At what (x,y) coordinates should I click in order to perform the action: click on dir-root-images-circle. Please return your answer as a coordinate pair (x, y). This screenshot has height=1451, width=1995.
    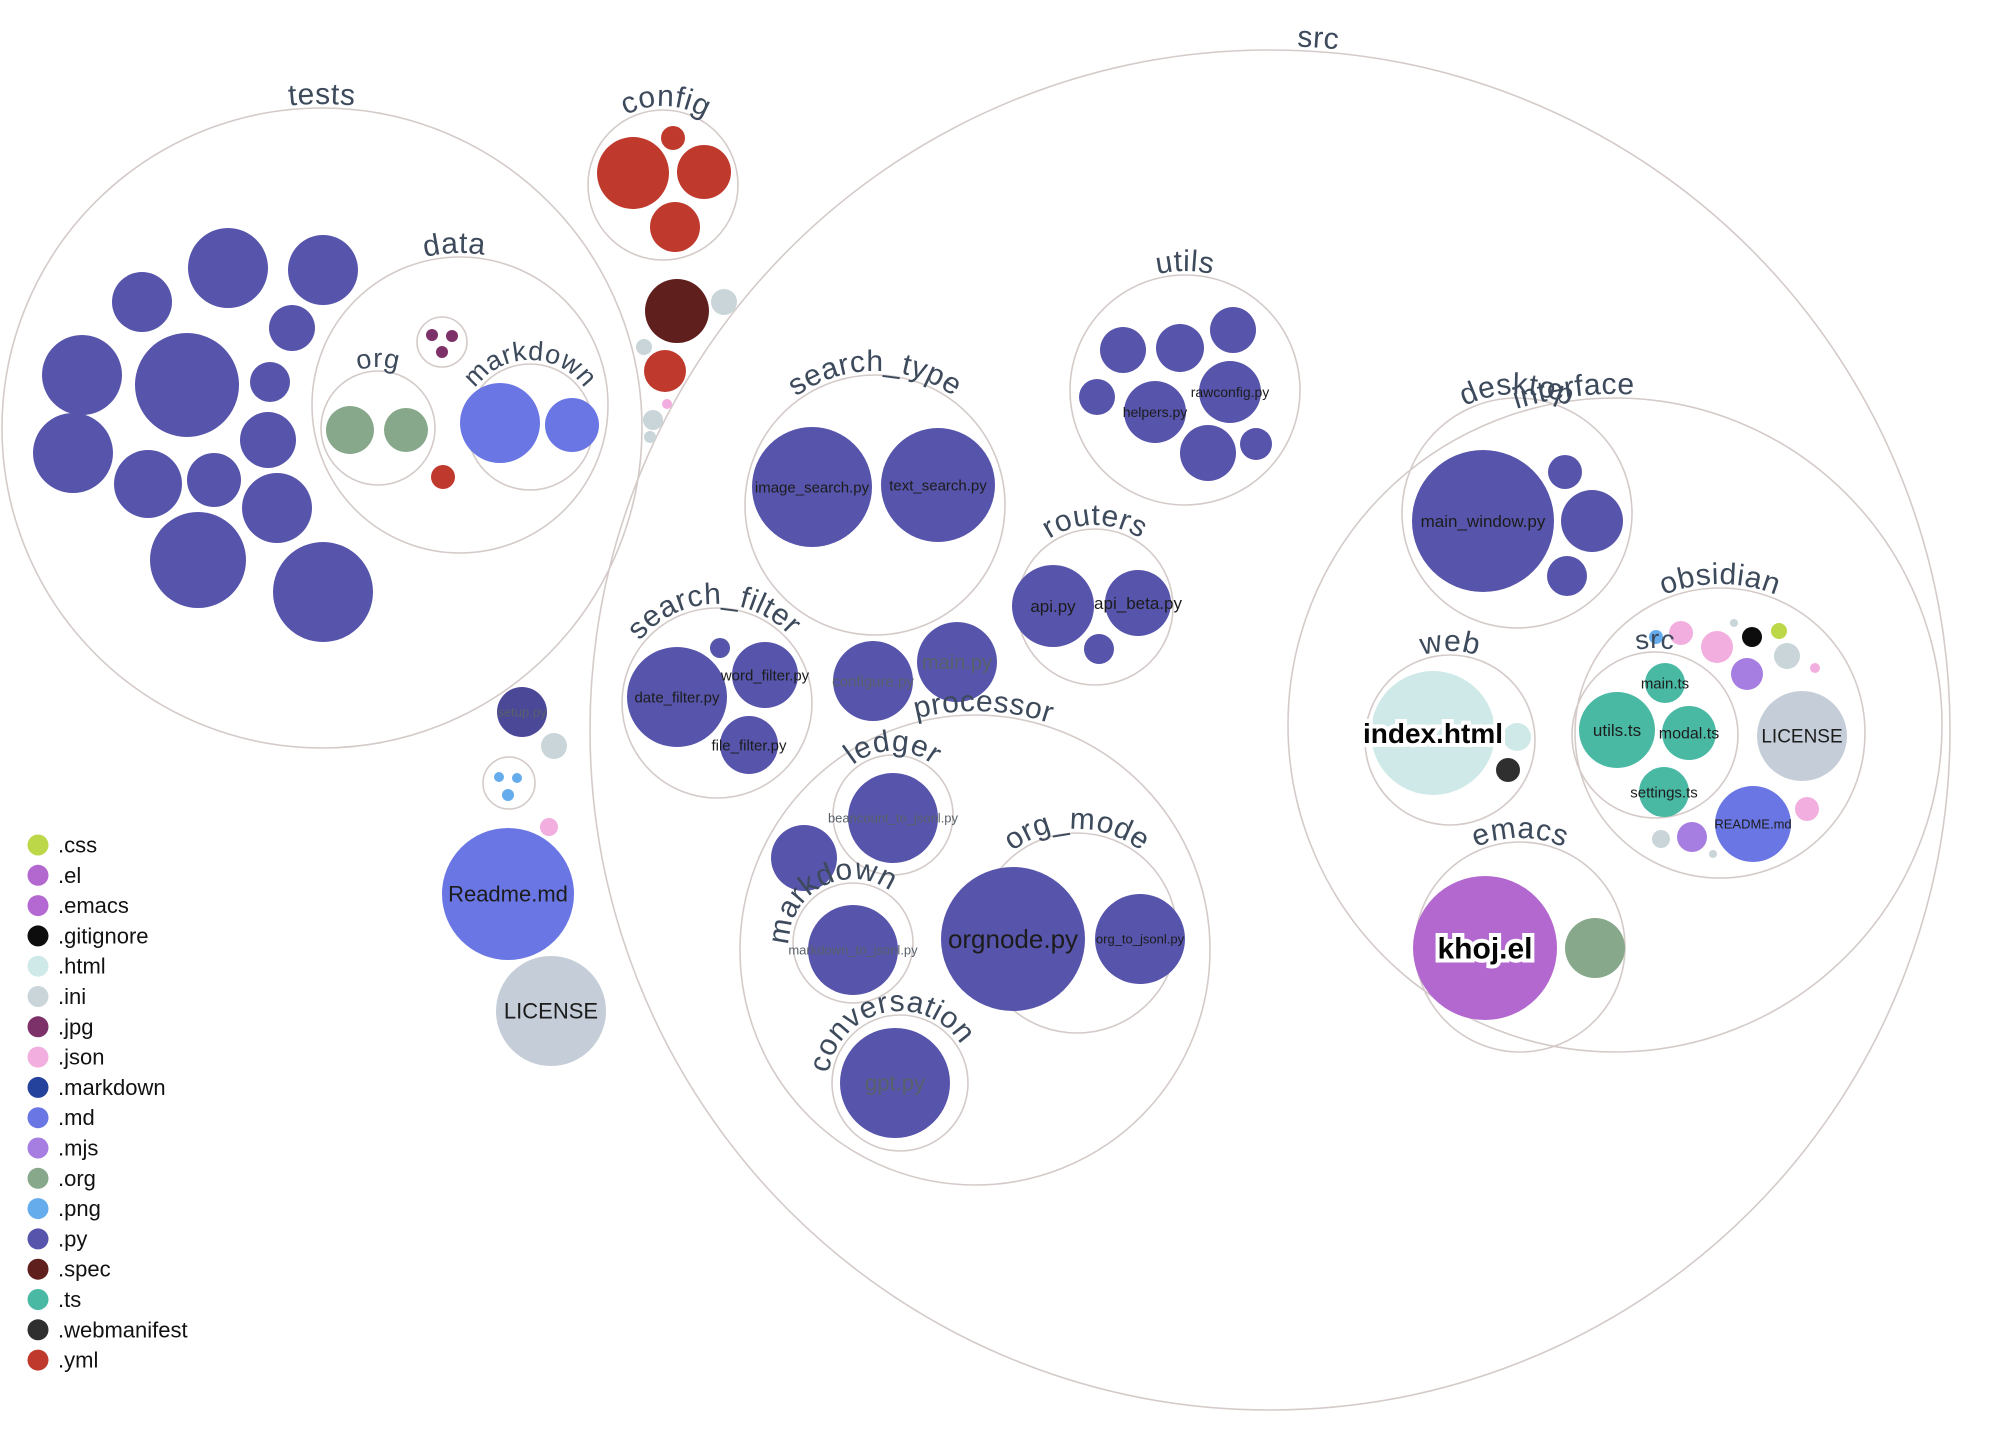
    Looking at the image, I should click on (509, 783).